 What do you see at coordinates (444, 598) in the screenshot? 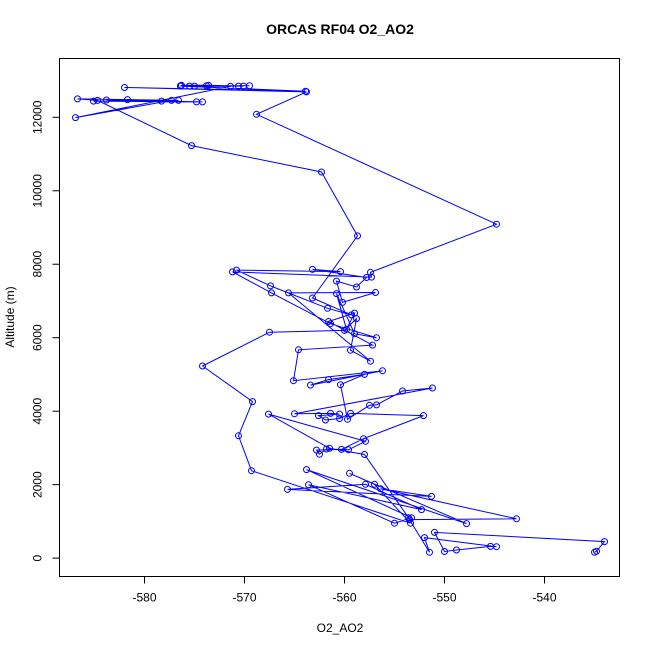
I see `x-tick-label-3: -550` at bounding box center [444, 598].